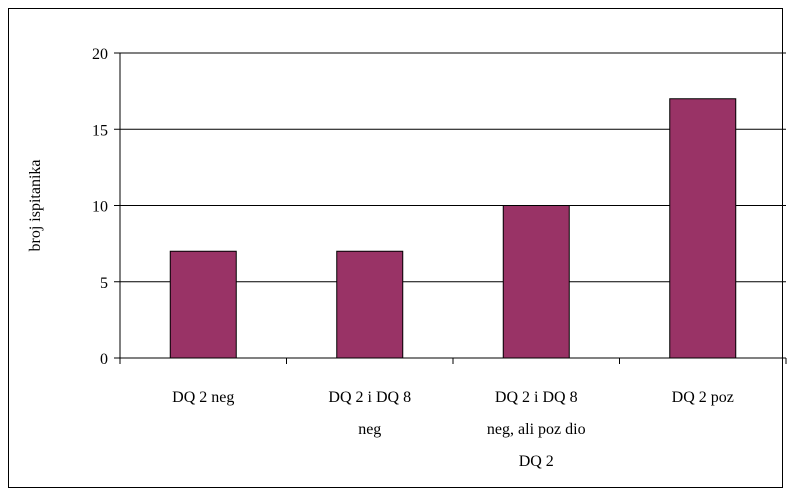 The width and height of the screenshot is (792, 496). Describe the element at coordinates (703, 397) in the screenshot. I see `x-tick-label-4: DQ 2 poz` at that location.